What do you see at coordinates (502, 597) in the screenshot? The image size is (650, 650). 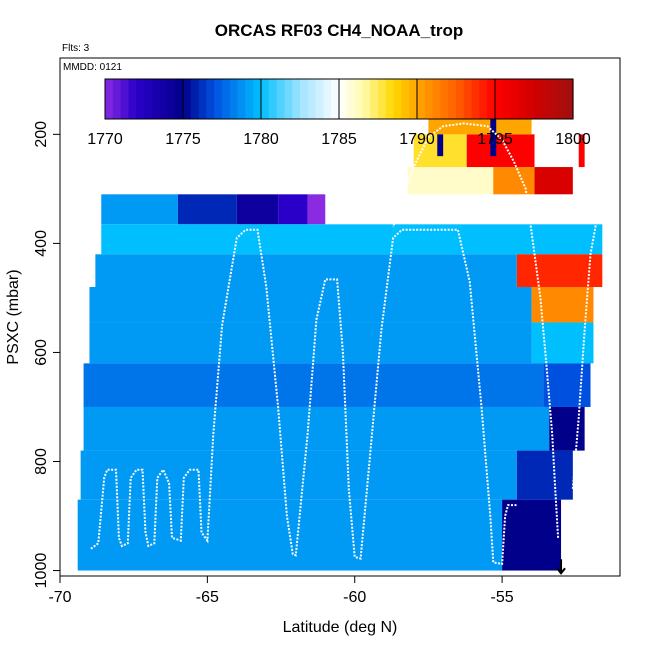 I see `x-tick-label: -55` at bounding box center [502, 597].